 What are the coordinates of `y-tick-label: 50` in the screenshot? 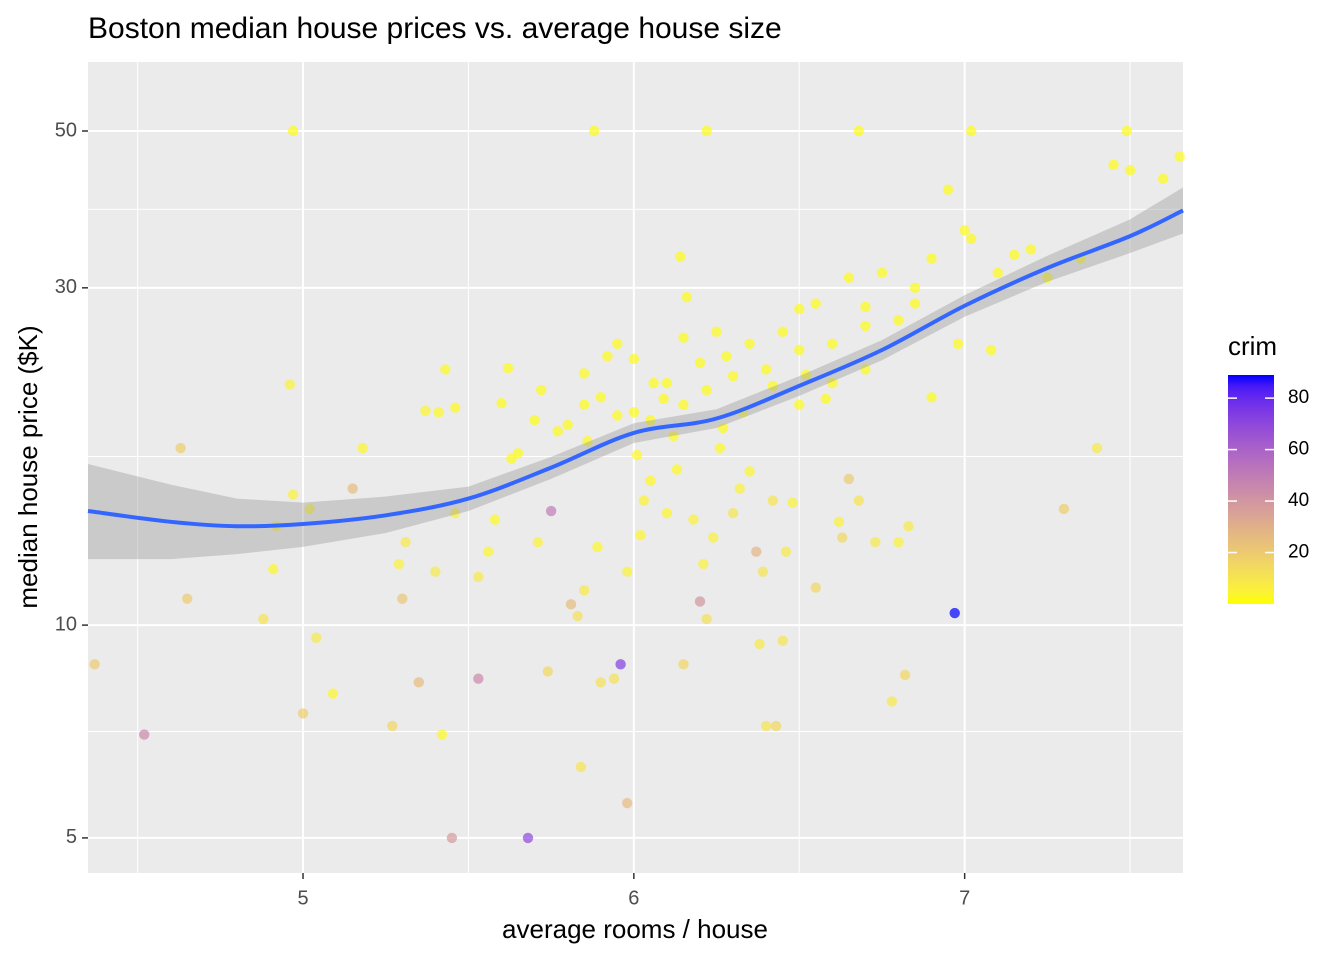 It's located at (66, 130).